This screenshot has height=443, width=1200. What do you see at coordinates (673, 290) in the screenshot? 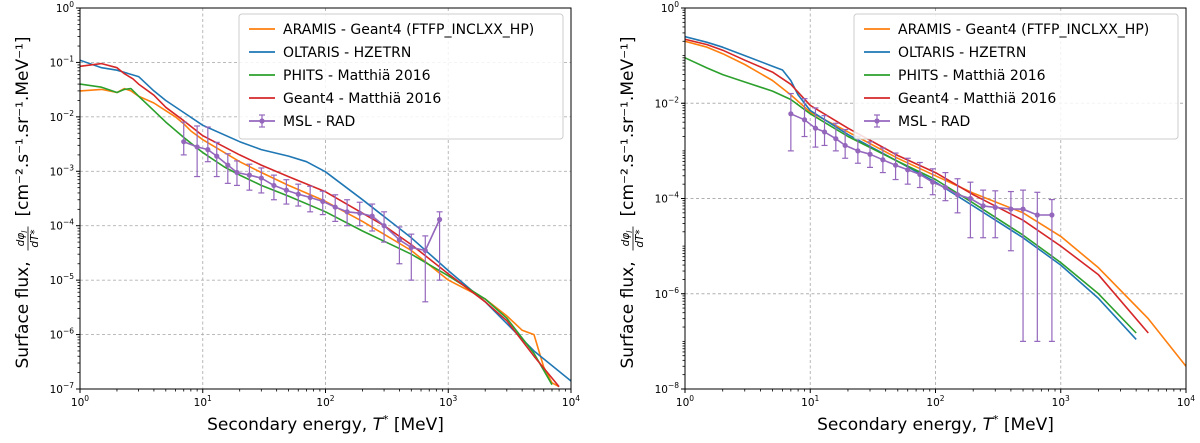
I see `tick-exponent: −6` at bounding box center [673, 290].